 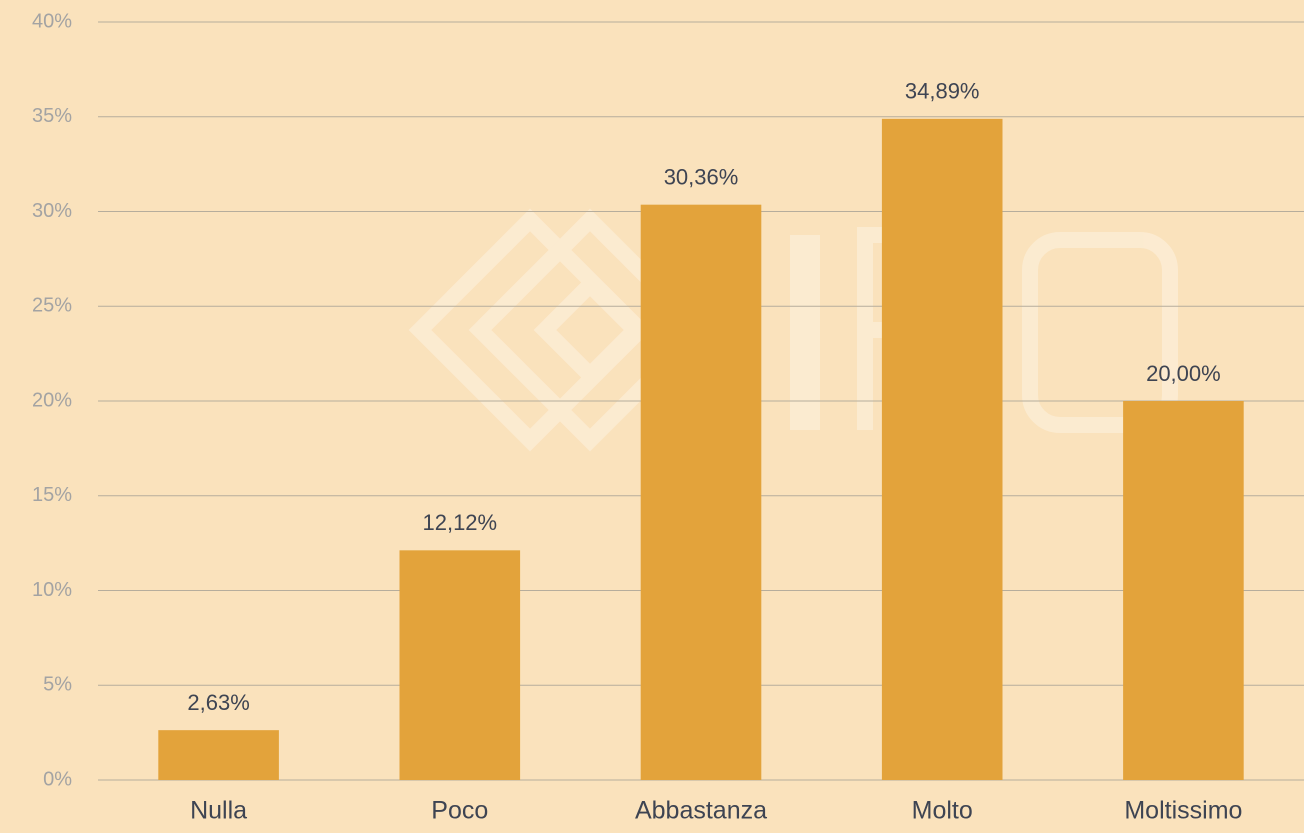 What do you see at coordinates (57, 685) in the screenshot?
I see `y-tick-label: 5%` at bounding box center [57, 685].